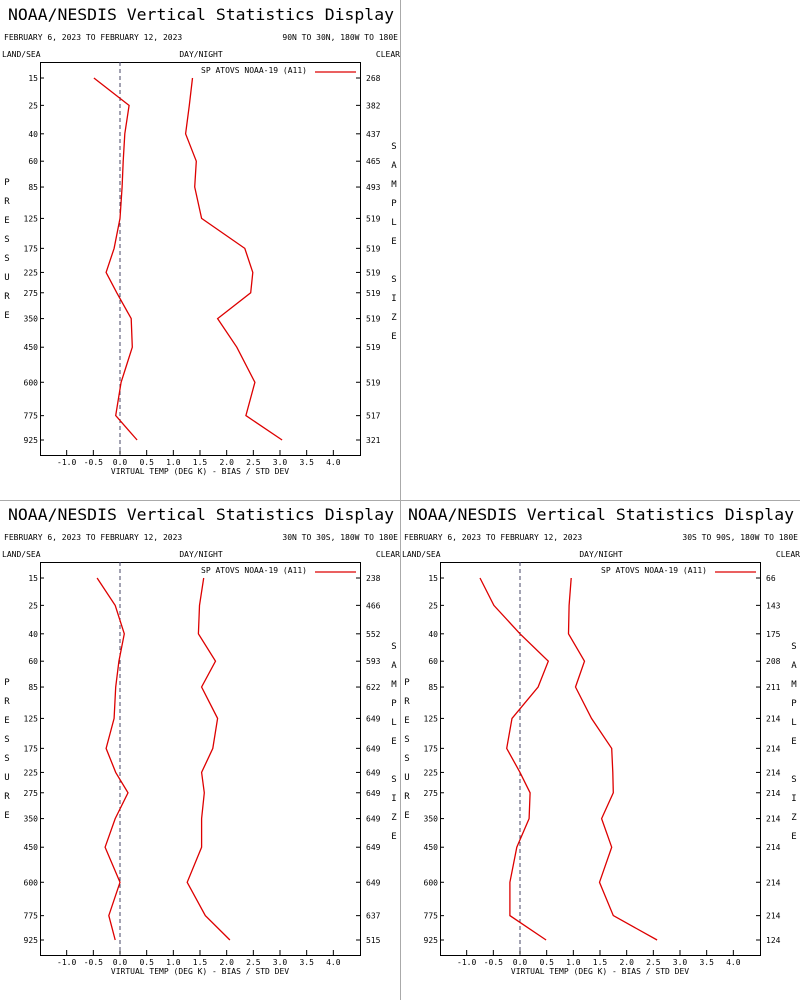 Image resolution: width=800 pixels, height=1000 pixels. What do you see at coordinates (373, 187) in the screenshot?
I see `sample-size: 493` at bounding box center [373, 187].